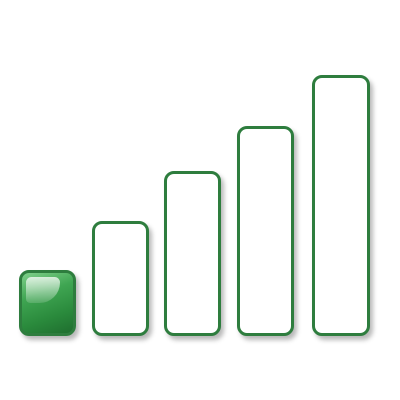 Image resolution: width=400 pixels, height=400 pixels. What do you see at coordinates (43, 290) in the screenshot?
I see `bar-gloss-highlight` at bounding box center [43, 290].